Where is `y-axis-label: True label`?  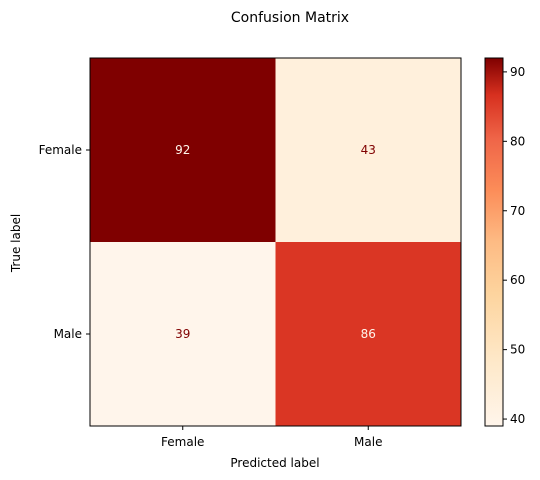
y-axis-label: True label is located at coordinates (16, 243).